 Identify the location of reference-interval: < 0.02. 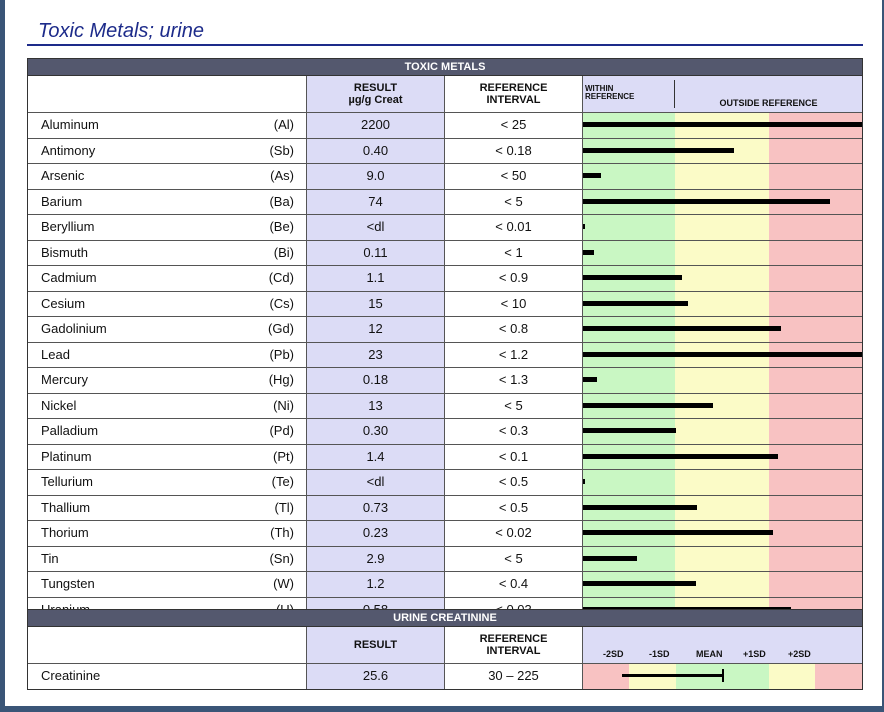
(514, 533).